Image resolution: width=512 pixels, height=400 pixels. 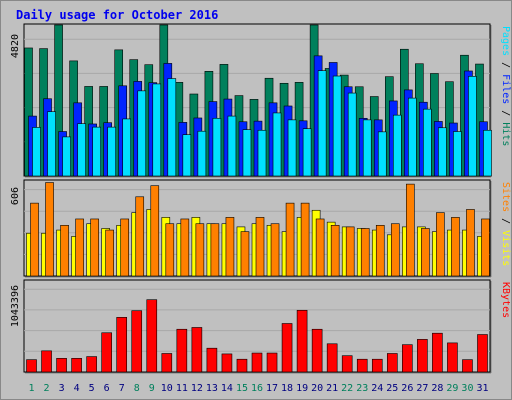 What do you see at coordinates (77, 388) in the screenshot?
I see `x-tick-label-4: 4` at bounding box center [77, 388].